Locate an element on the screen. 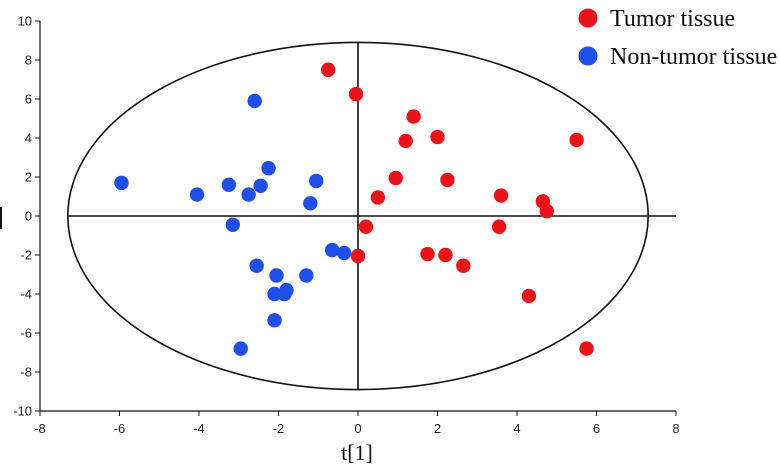  x-tick-label: -2 is located at coordinates (279, 428).